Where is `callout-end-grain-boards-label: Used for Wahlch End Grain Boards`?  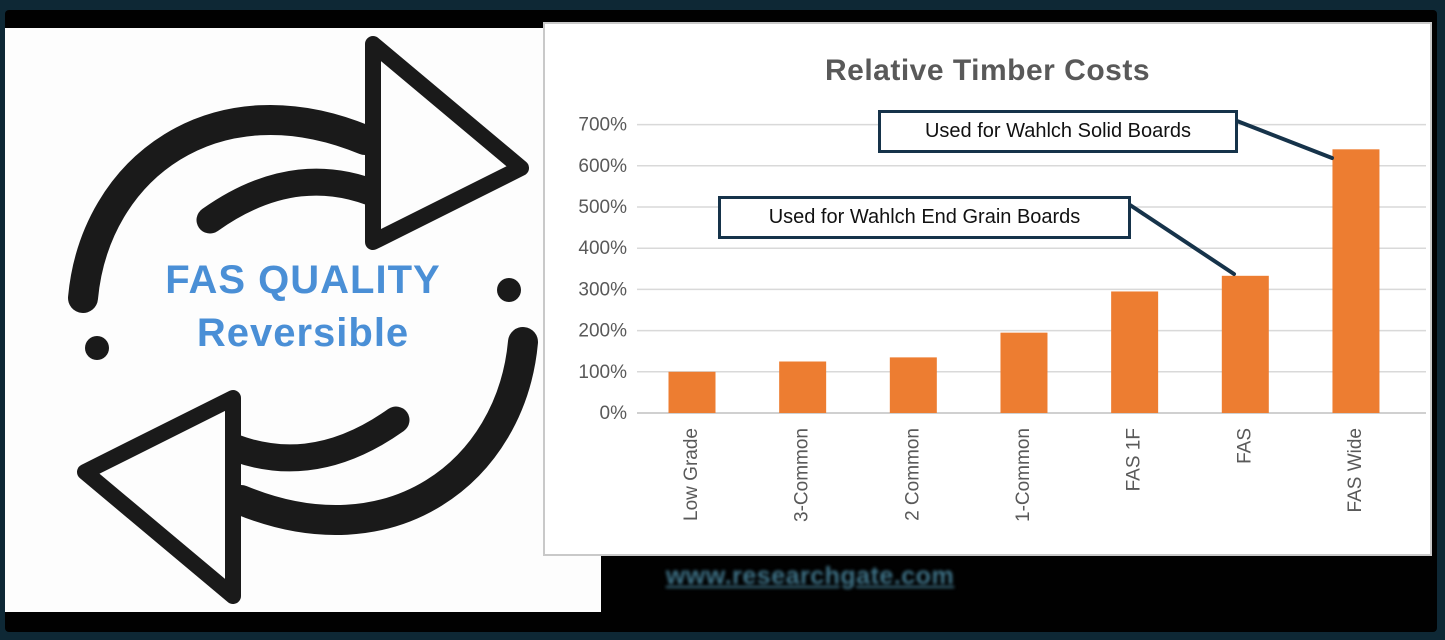 callout-end-grain-boards-label: Used for Wahlch End Grain Boards is located at coordinates (924, 217).